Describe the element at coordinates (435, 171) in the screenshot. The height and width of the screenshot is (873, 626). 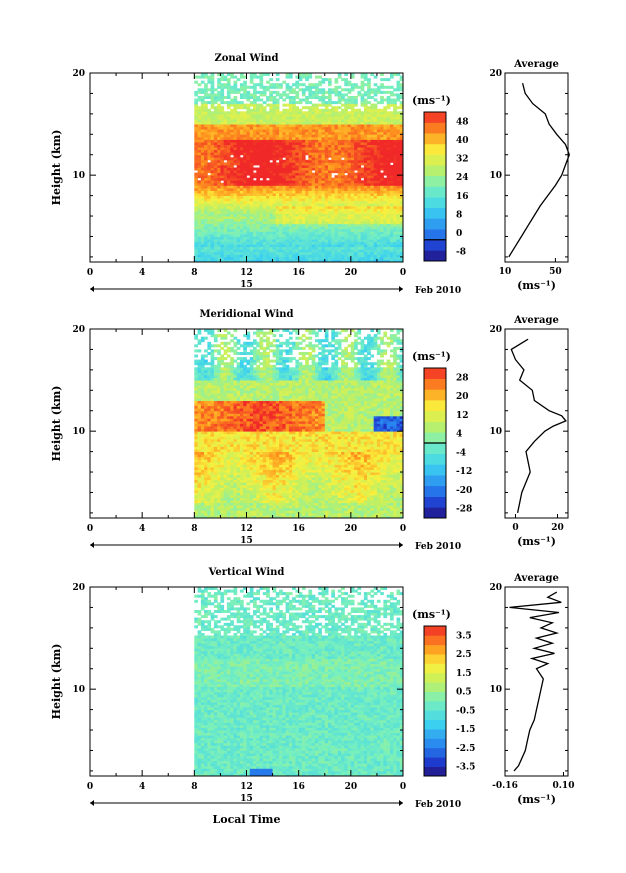
I see `colorbar-step` at that location.